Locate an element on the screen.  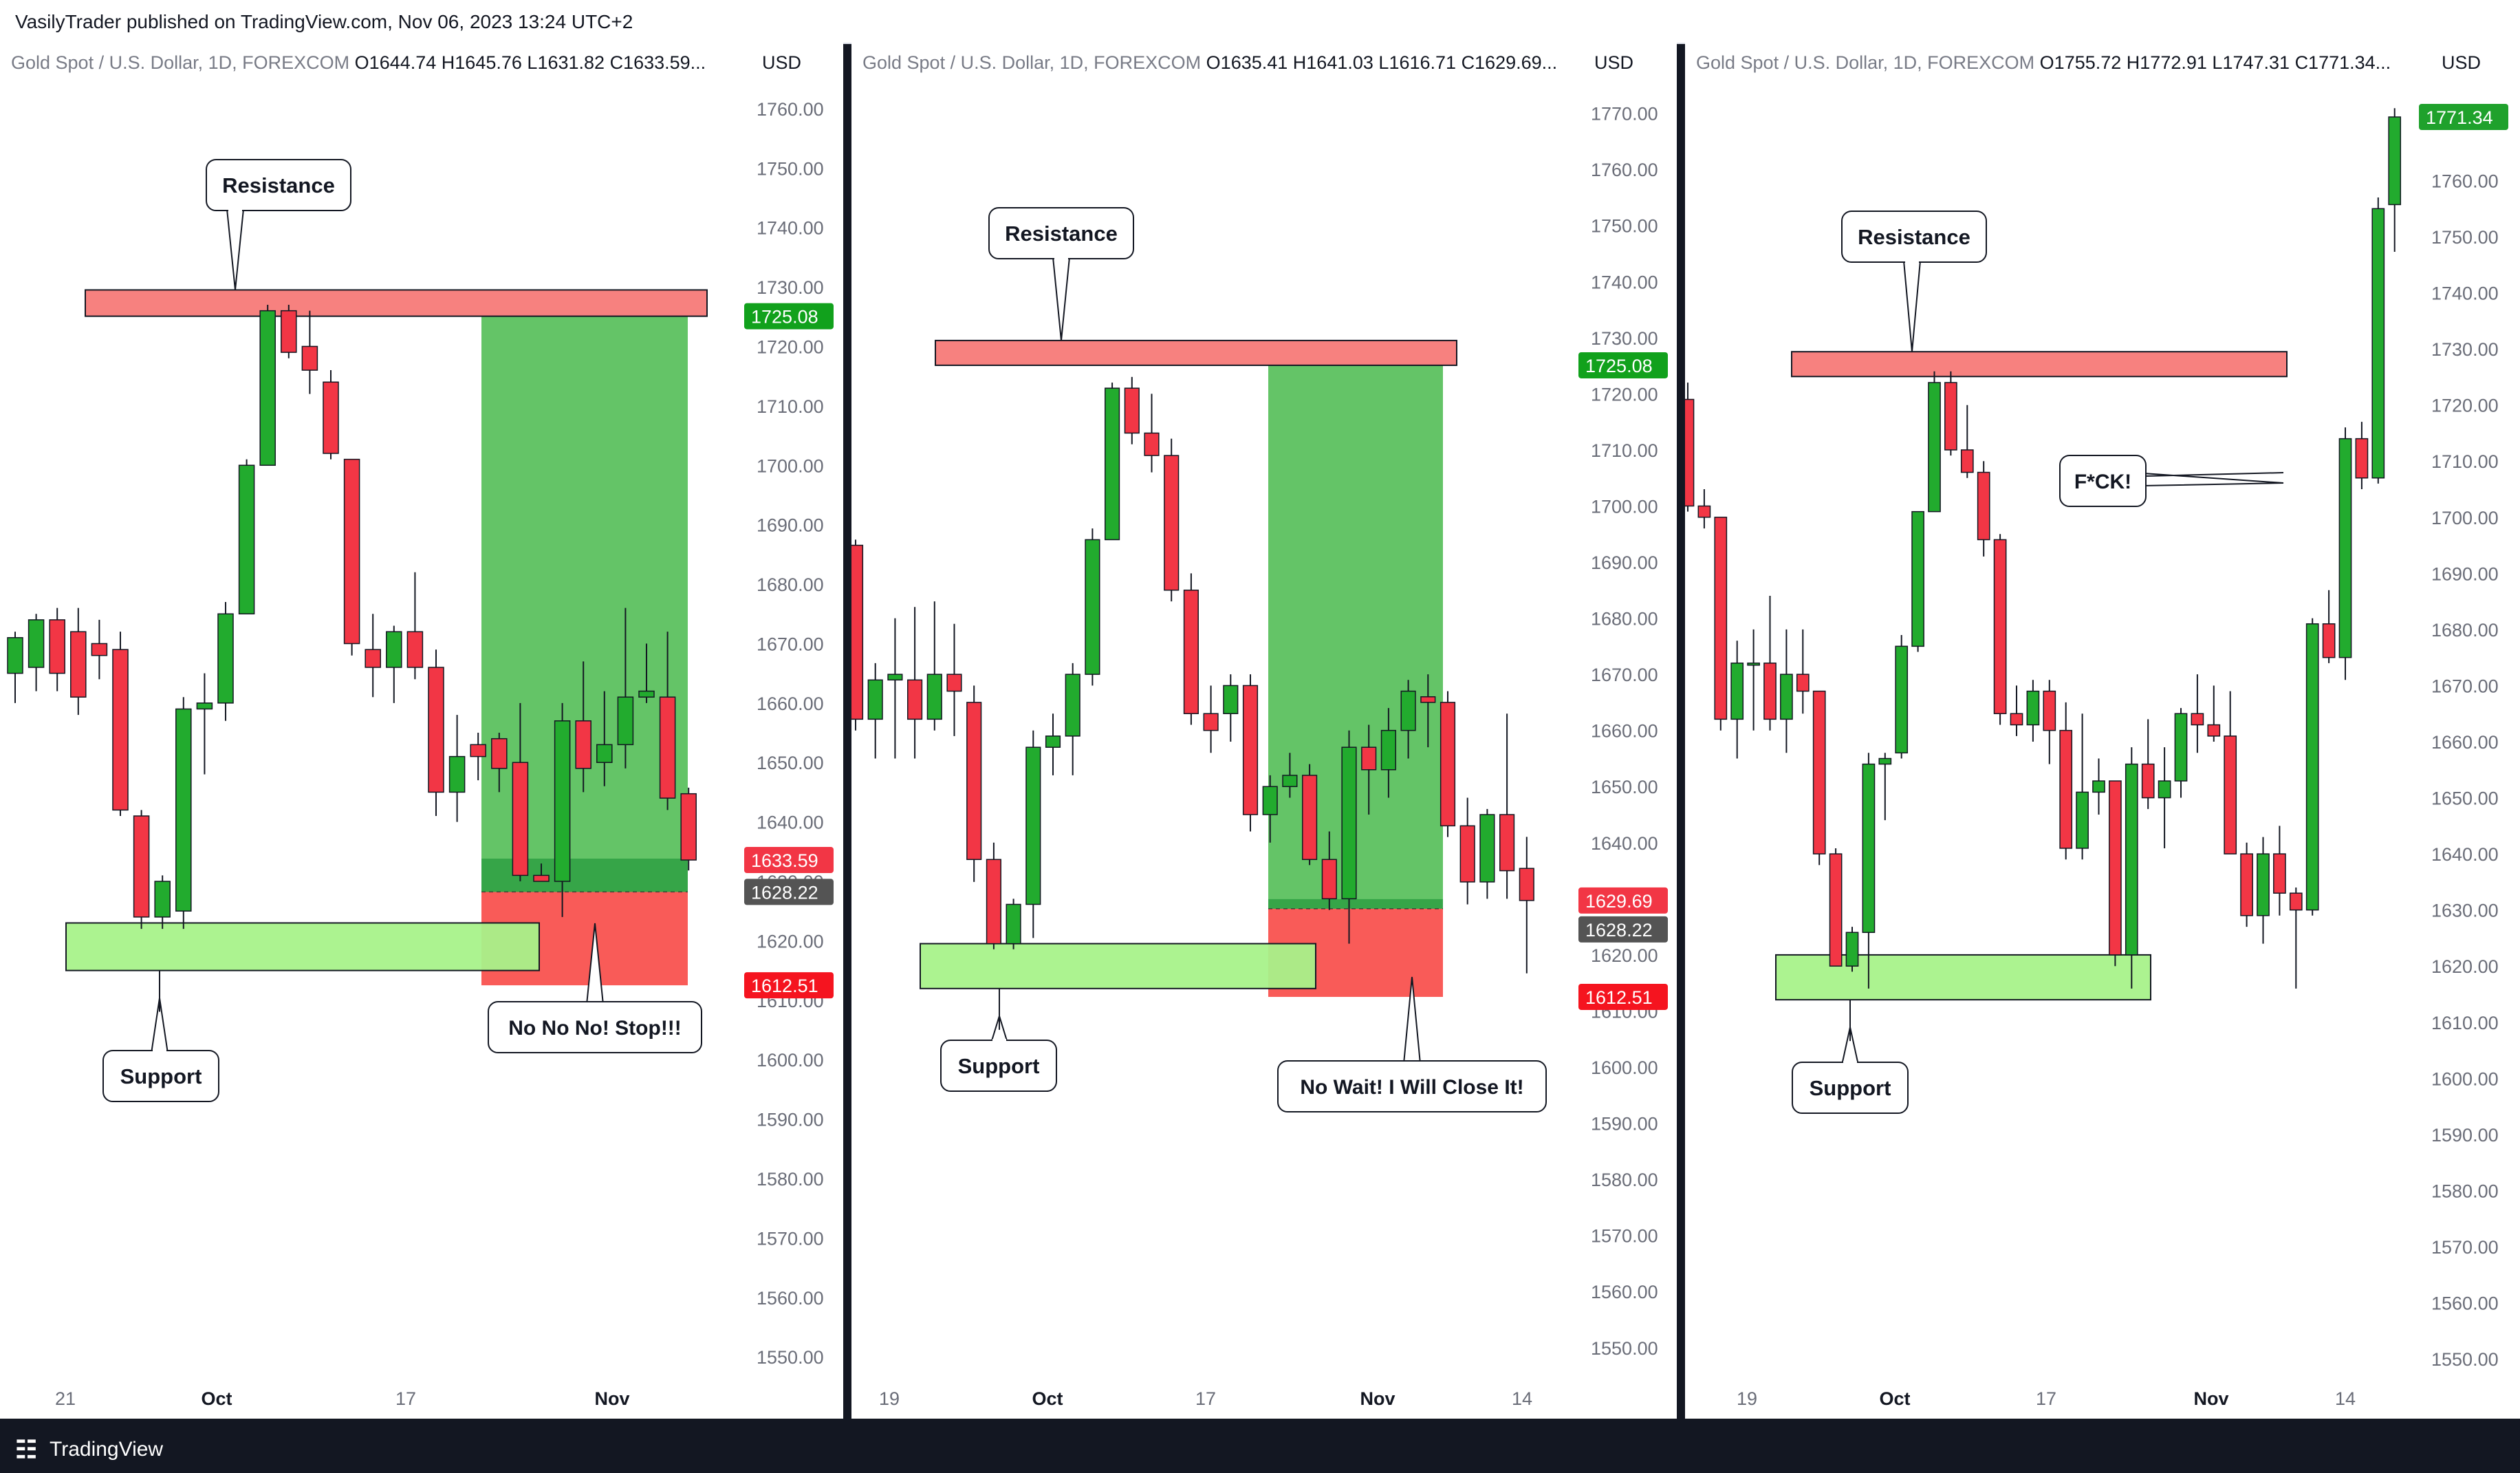
comment-callout: No No No! Stop!!! is located at coordinates (595, 988).